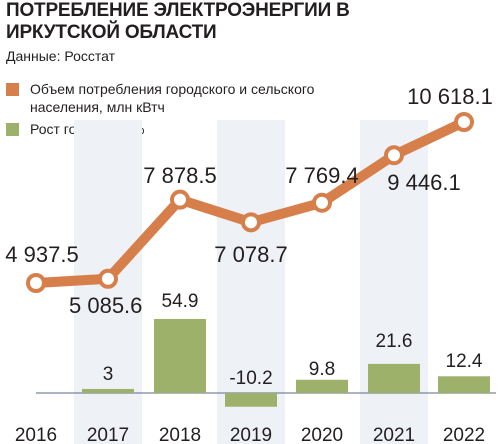 This screenshot has height=444, width=502. Describe the element at coordinates (464, 434) in the screenshot. I see `x-tick-label-2022: 2022` at that location.